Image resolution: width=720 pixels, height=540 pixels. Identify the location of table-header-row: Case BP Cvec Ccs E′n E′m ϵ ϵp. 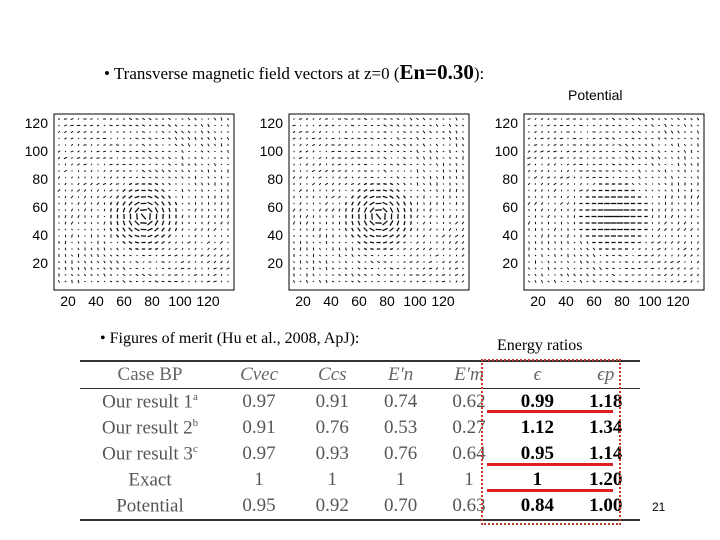
(360, 375).